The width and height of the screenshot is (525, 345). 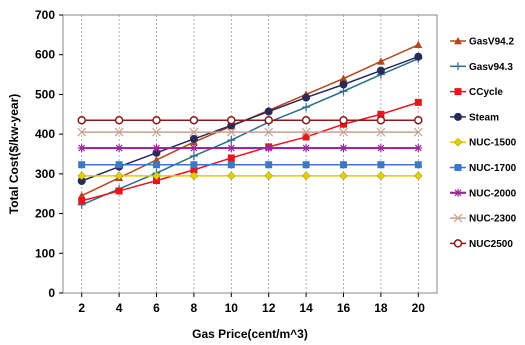 What do you see at coordinates (45, 253) in the screenshot?
I see `y-tick-label: 100` at bounding box center [45, 253].